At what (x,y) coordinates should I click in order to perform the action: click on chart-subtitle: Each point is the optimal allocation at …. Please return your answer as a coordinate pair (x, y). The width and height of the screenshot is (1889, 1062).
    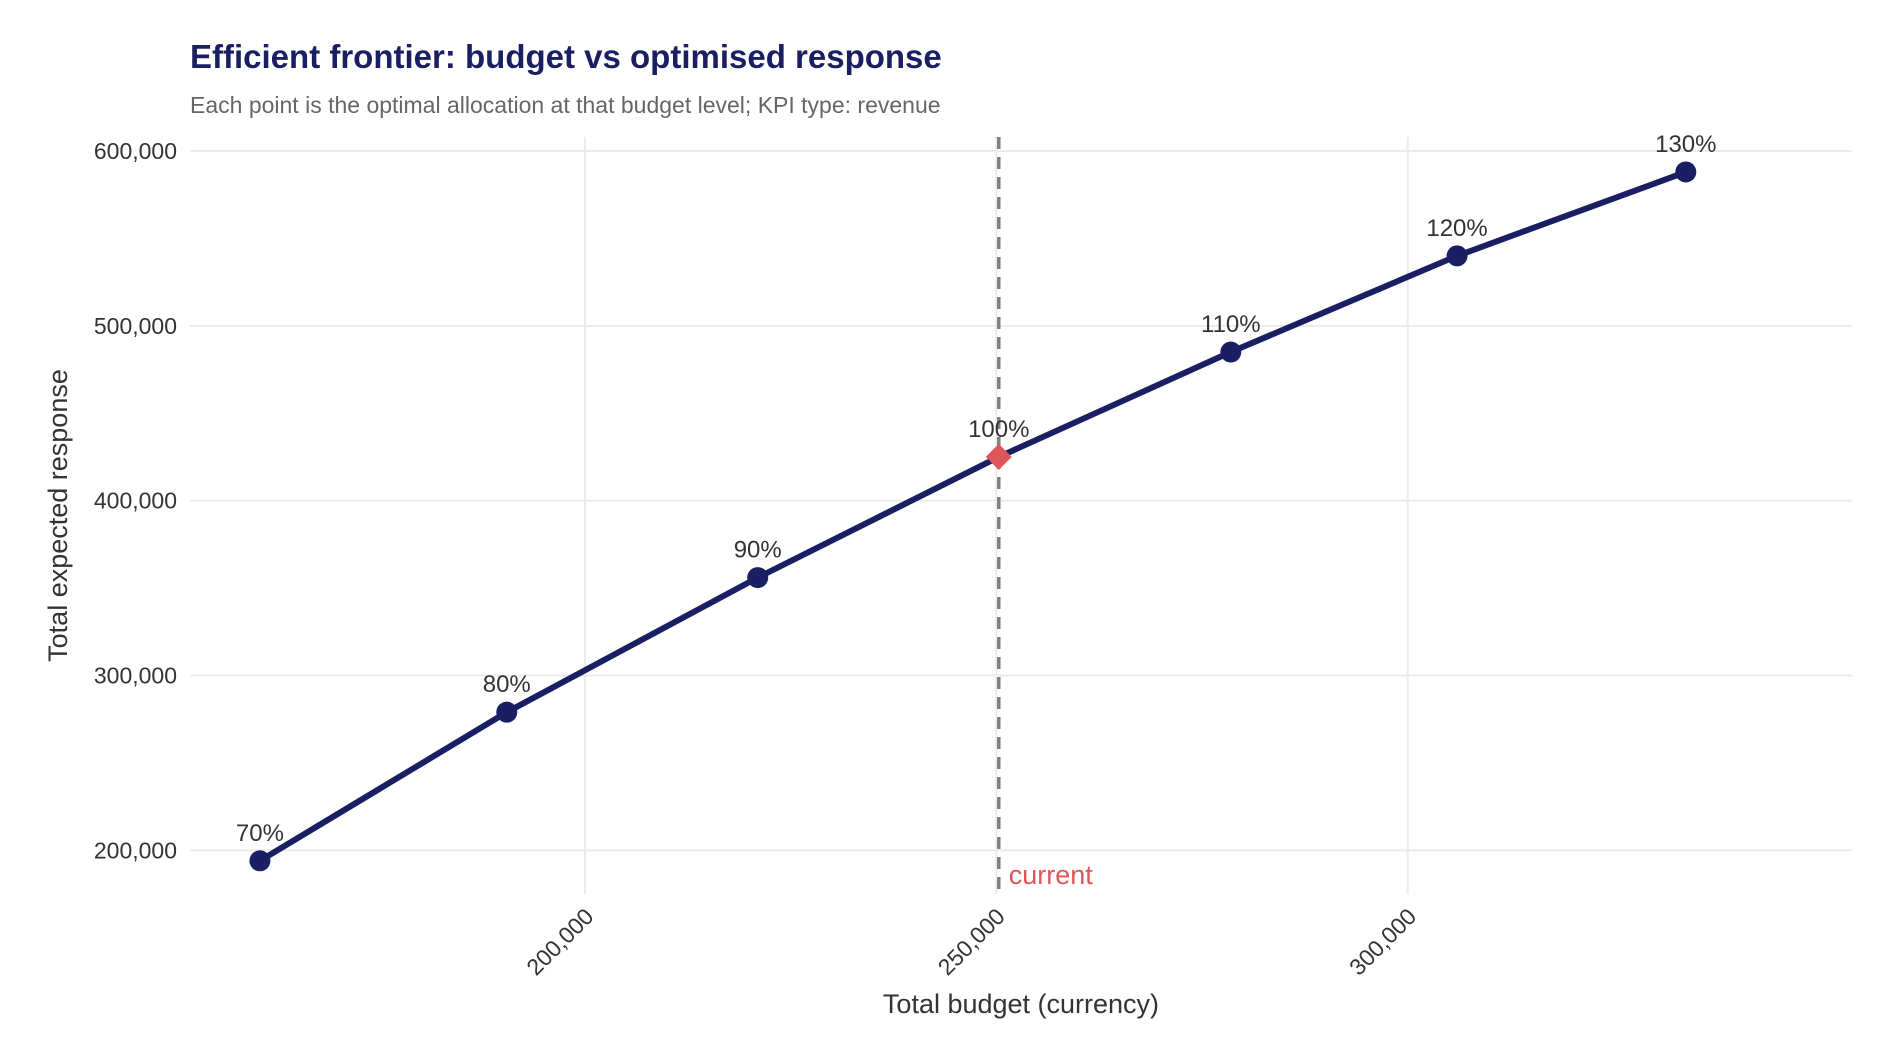
    Looking at the image, I should click on (565, 105).